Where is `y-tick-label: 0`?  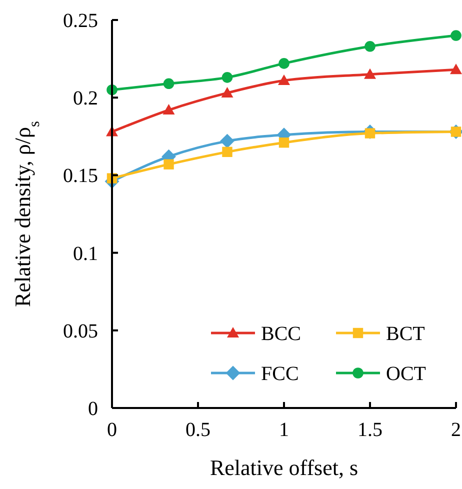
y-tick-label: 0 is located at coordinates (93, 409).